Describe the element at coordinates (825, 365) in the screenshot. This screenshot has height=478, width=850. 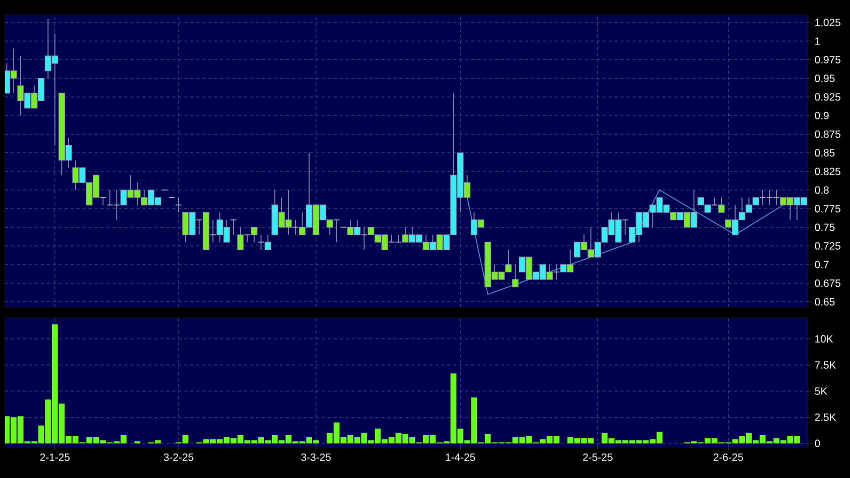
I see `y-tick-label: 7.5K` at that location.